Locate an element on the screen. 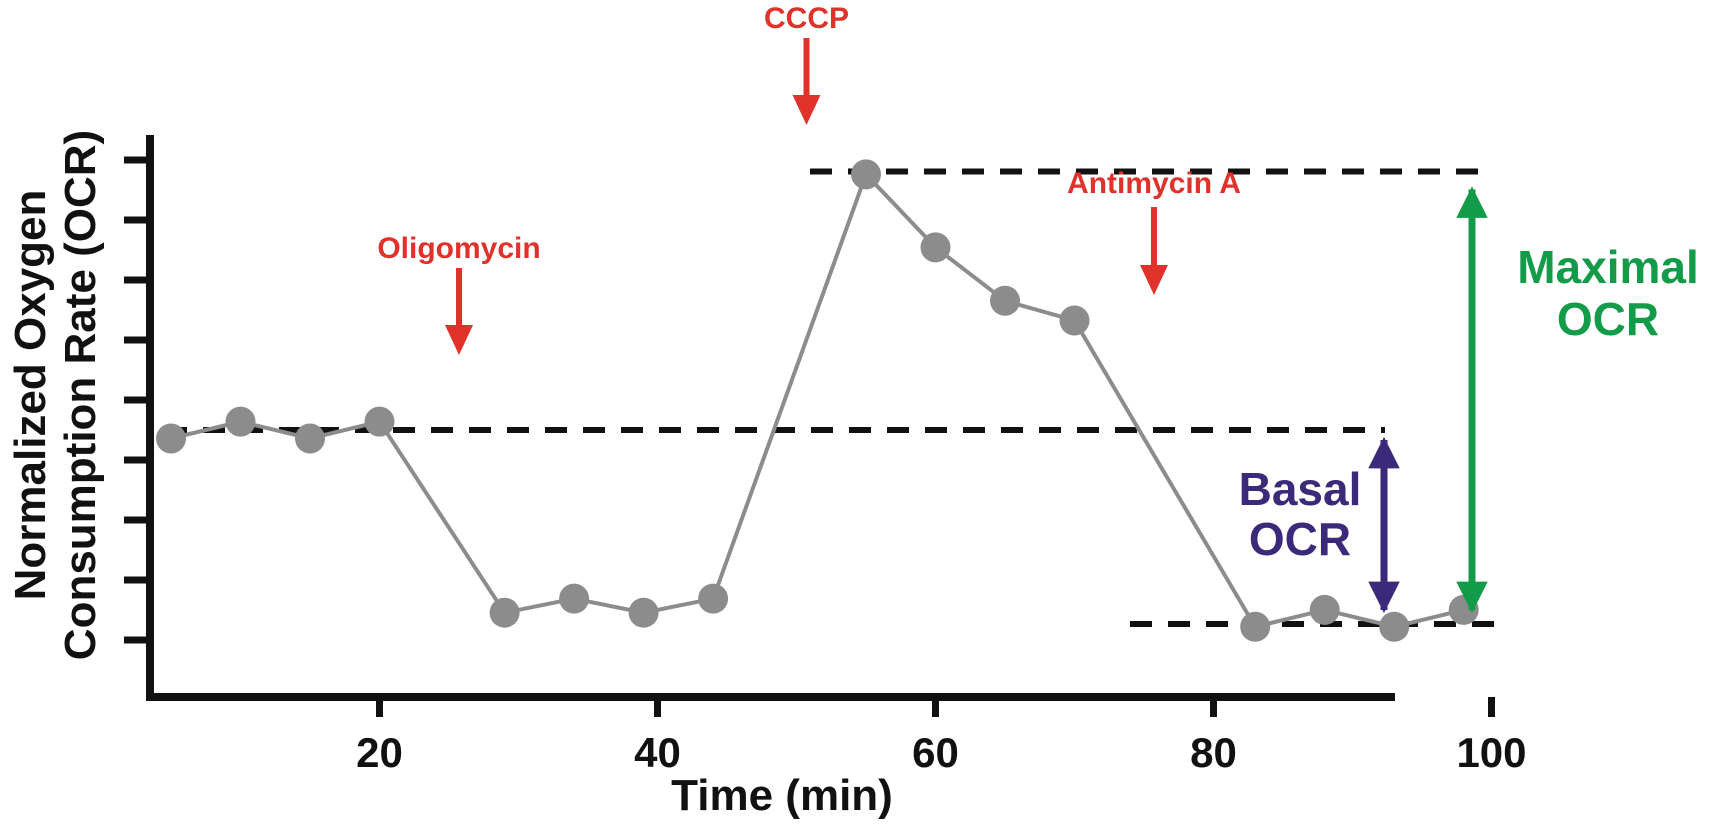 Image resolution: width=1709 pixels, height=826 pixels. x-tick-label: 80 is located at coordinates (1213, 752).